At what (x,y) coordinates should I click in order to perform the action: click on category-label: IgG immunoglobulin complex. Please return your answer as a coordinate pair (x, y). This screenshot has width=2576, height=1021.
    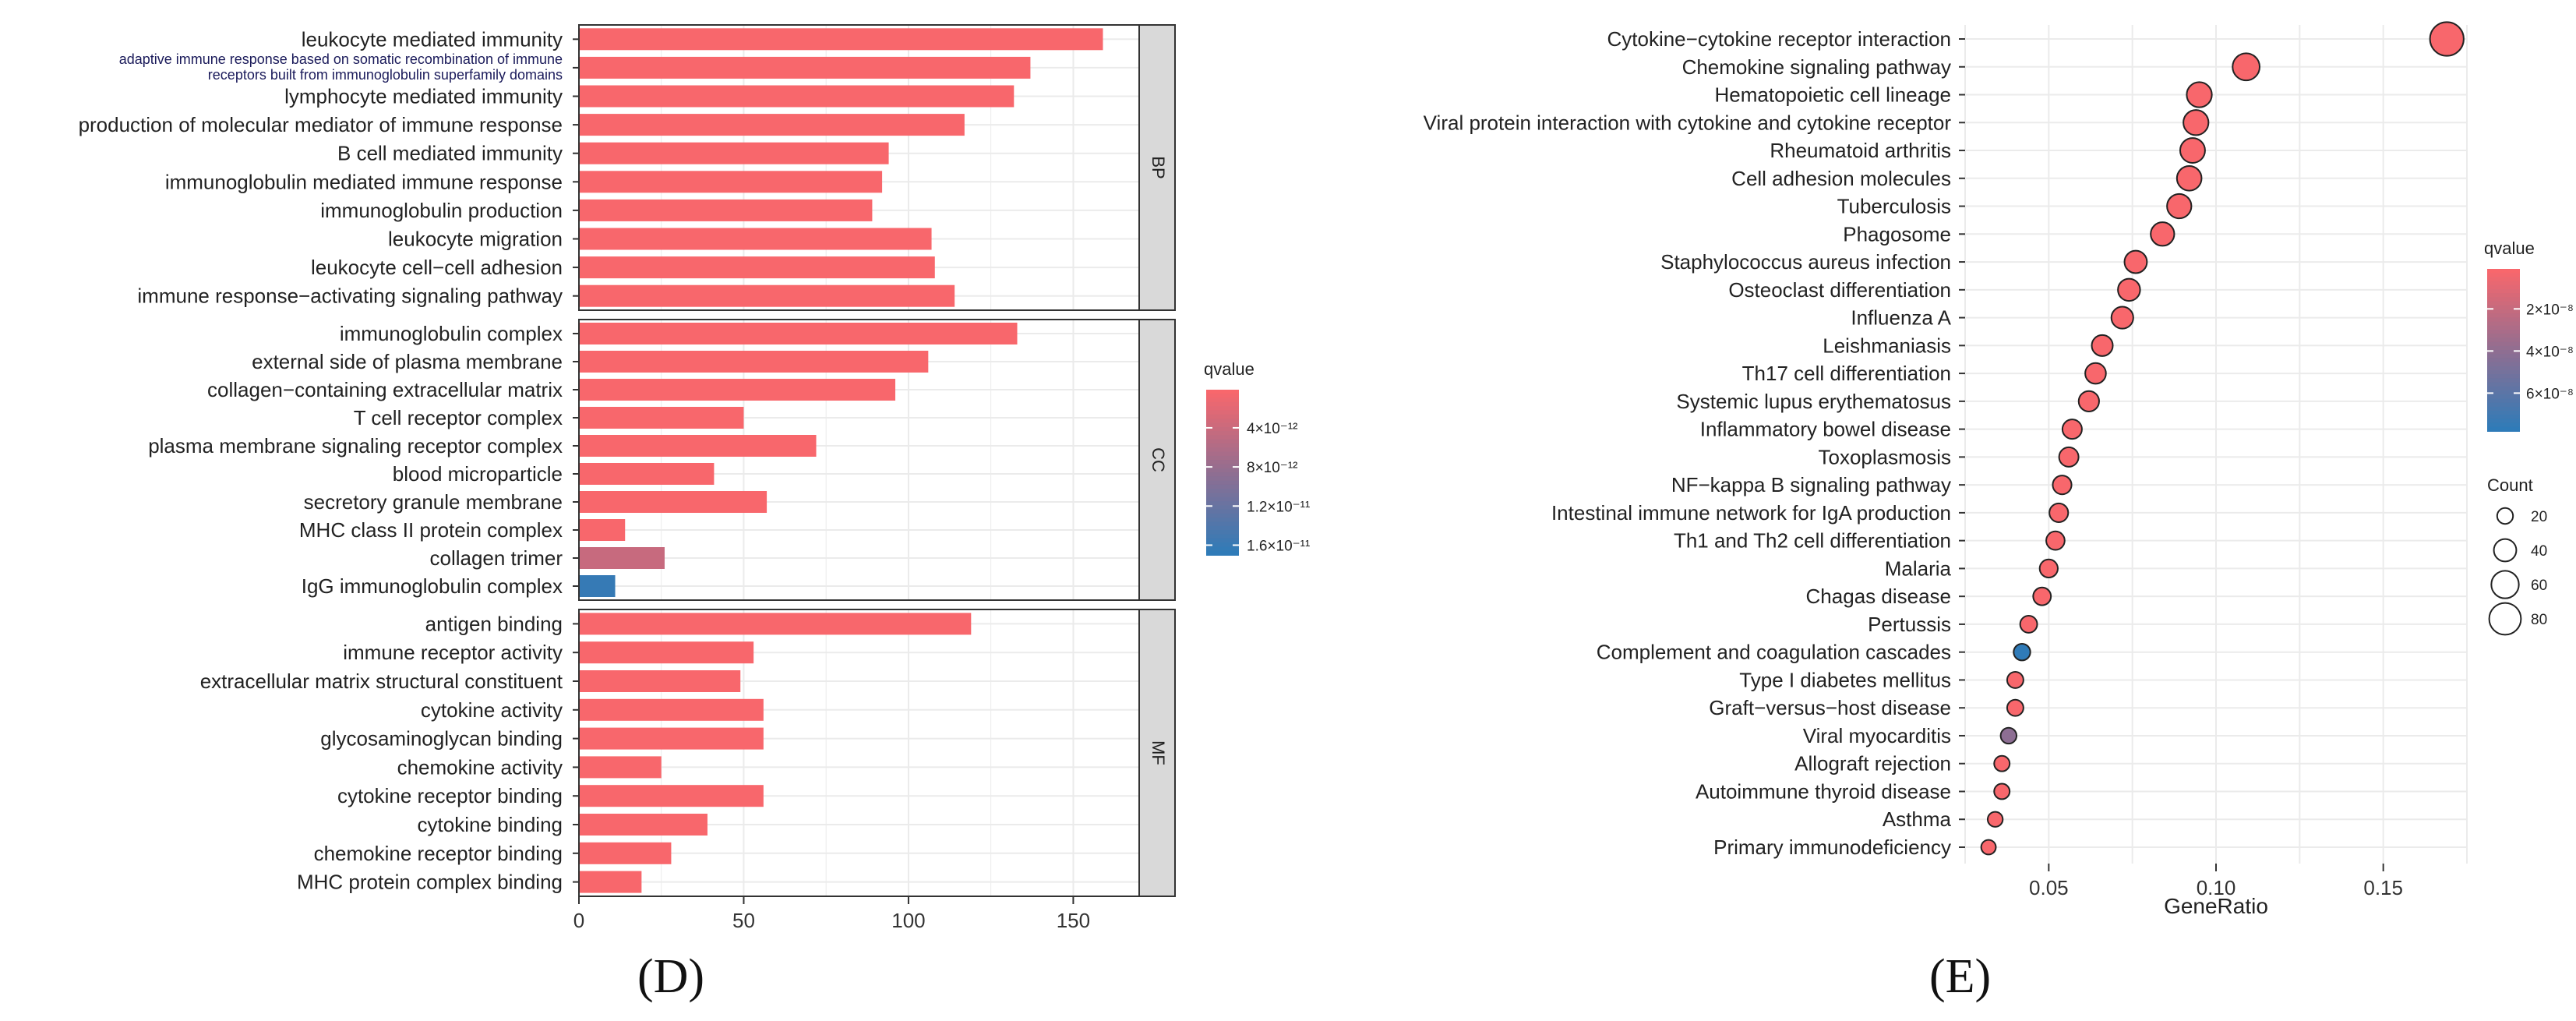
    Looking at the image, I should click on (432, 586).